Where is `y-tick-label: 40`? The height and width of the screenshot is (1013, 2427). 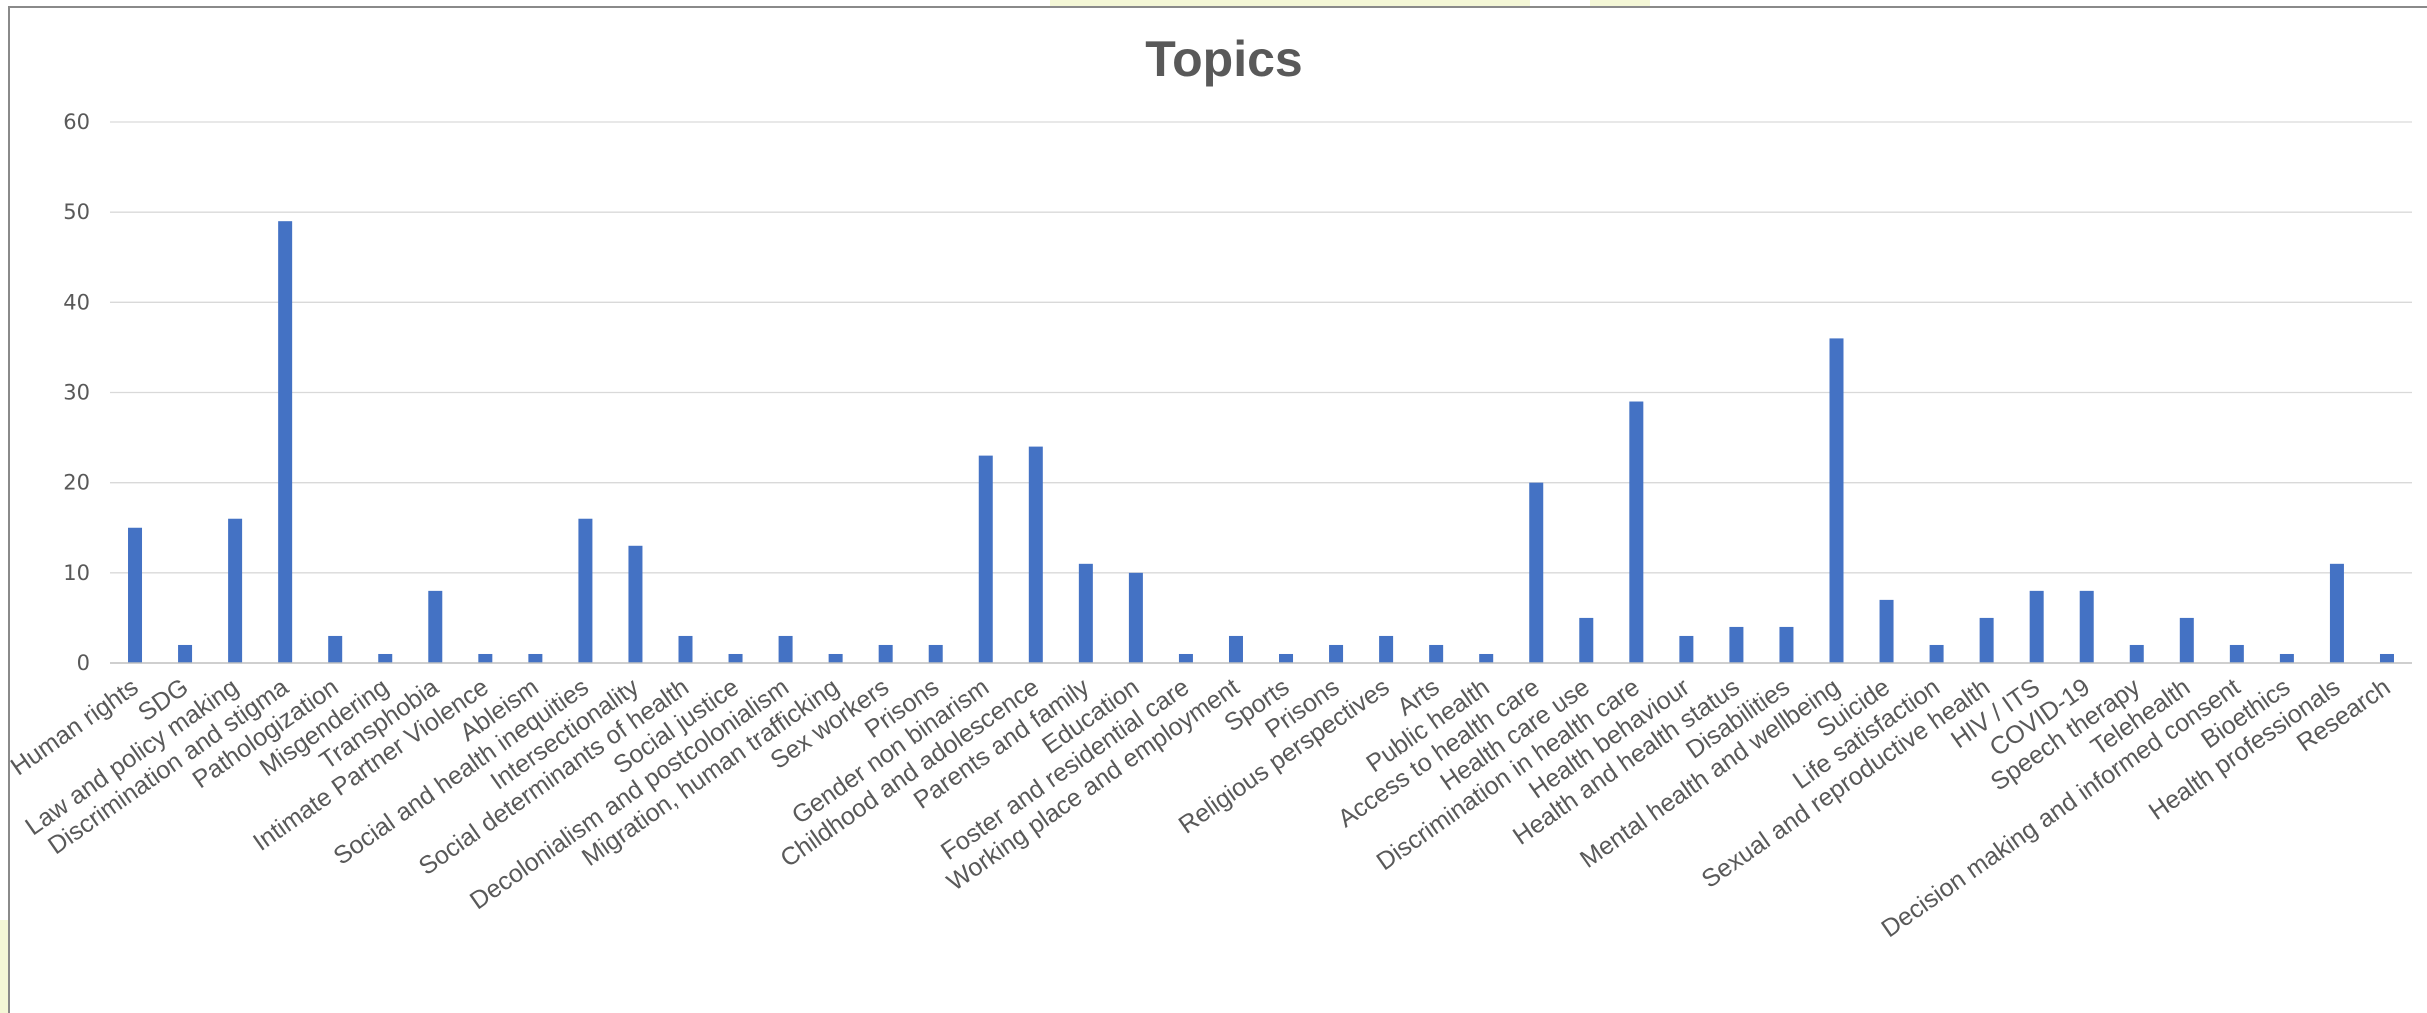
y-tick-label: 40 is located at coordinates (76, 302).